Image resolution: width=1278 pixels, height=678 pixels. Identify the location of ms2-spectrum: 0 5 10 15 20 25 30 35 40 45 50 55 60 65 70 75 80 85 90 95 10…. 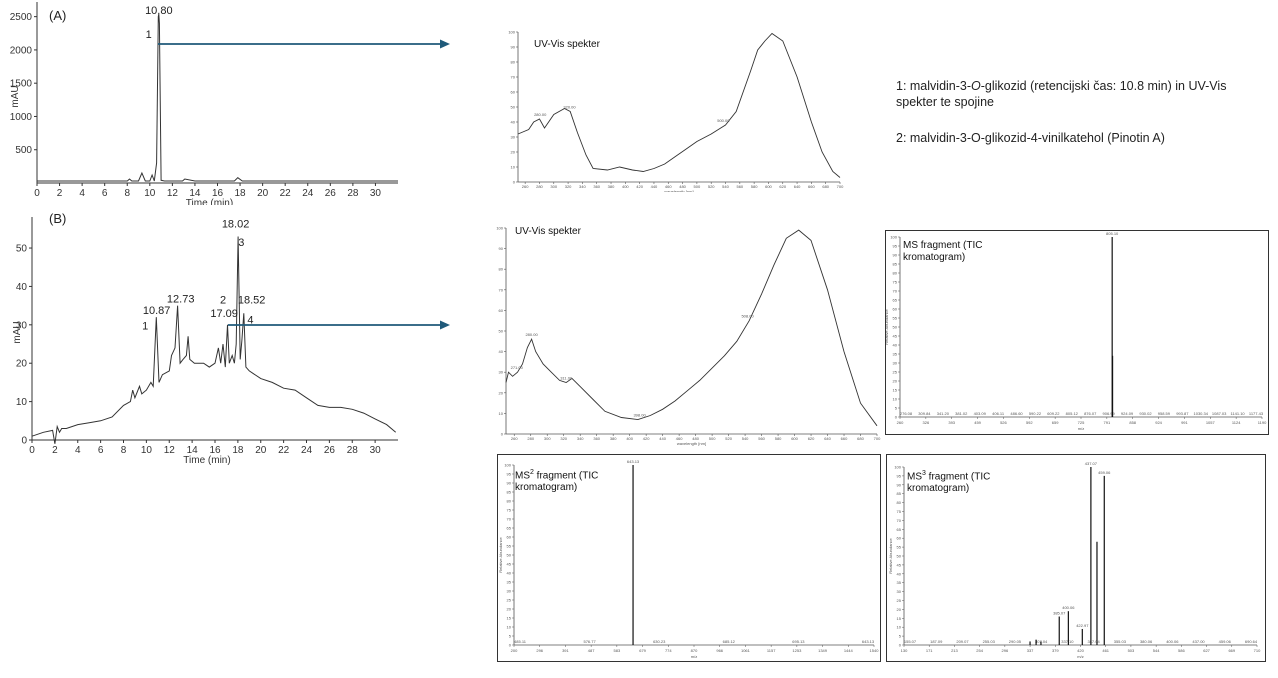
(688, 559).